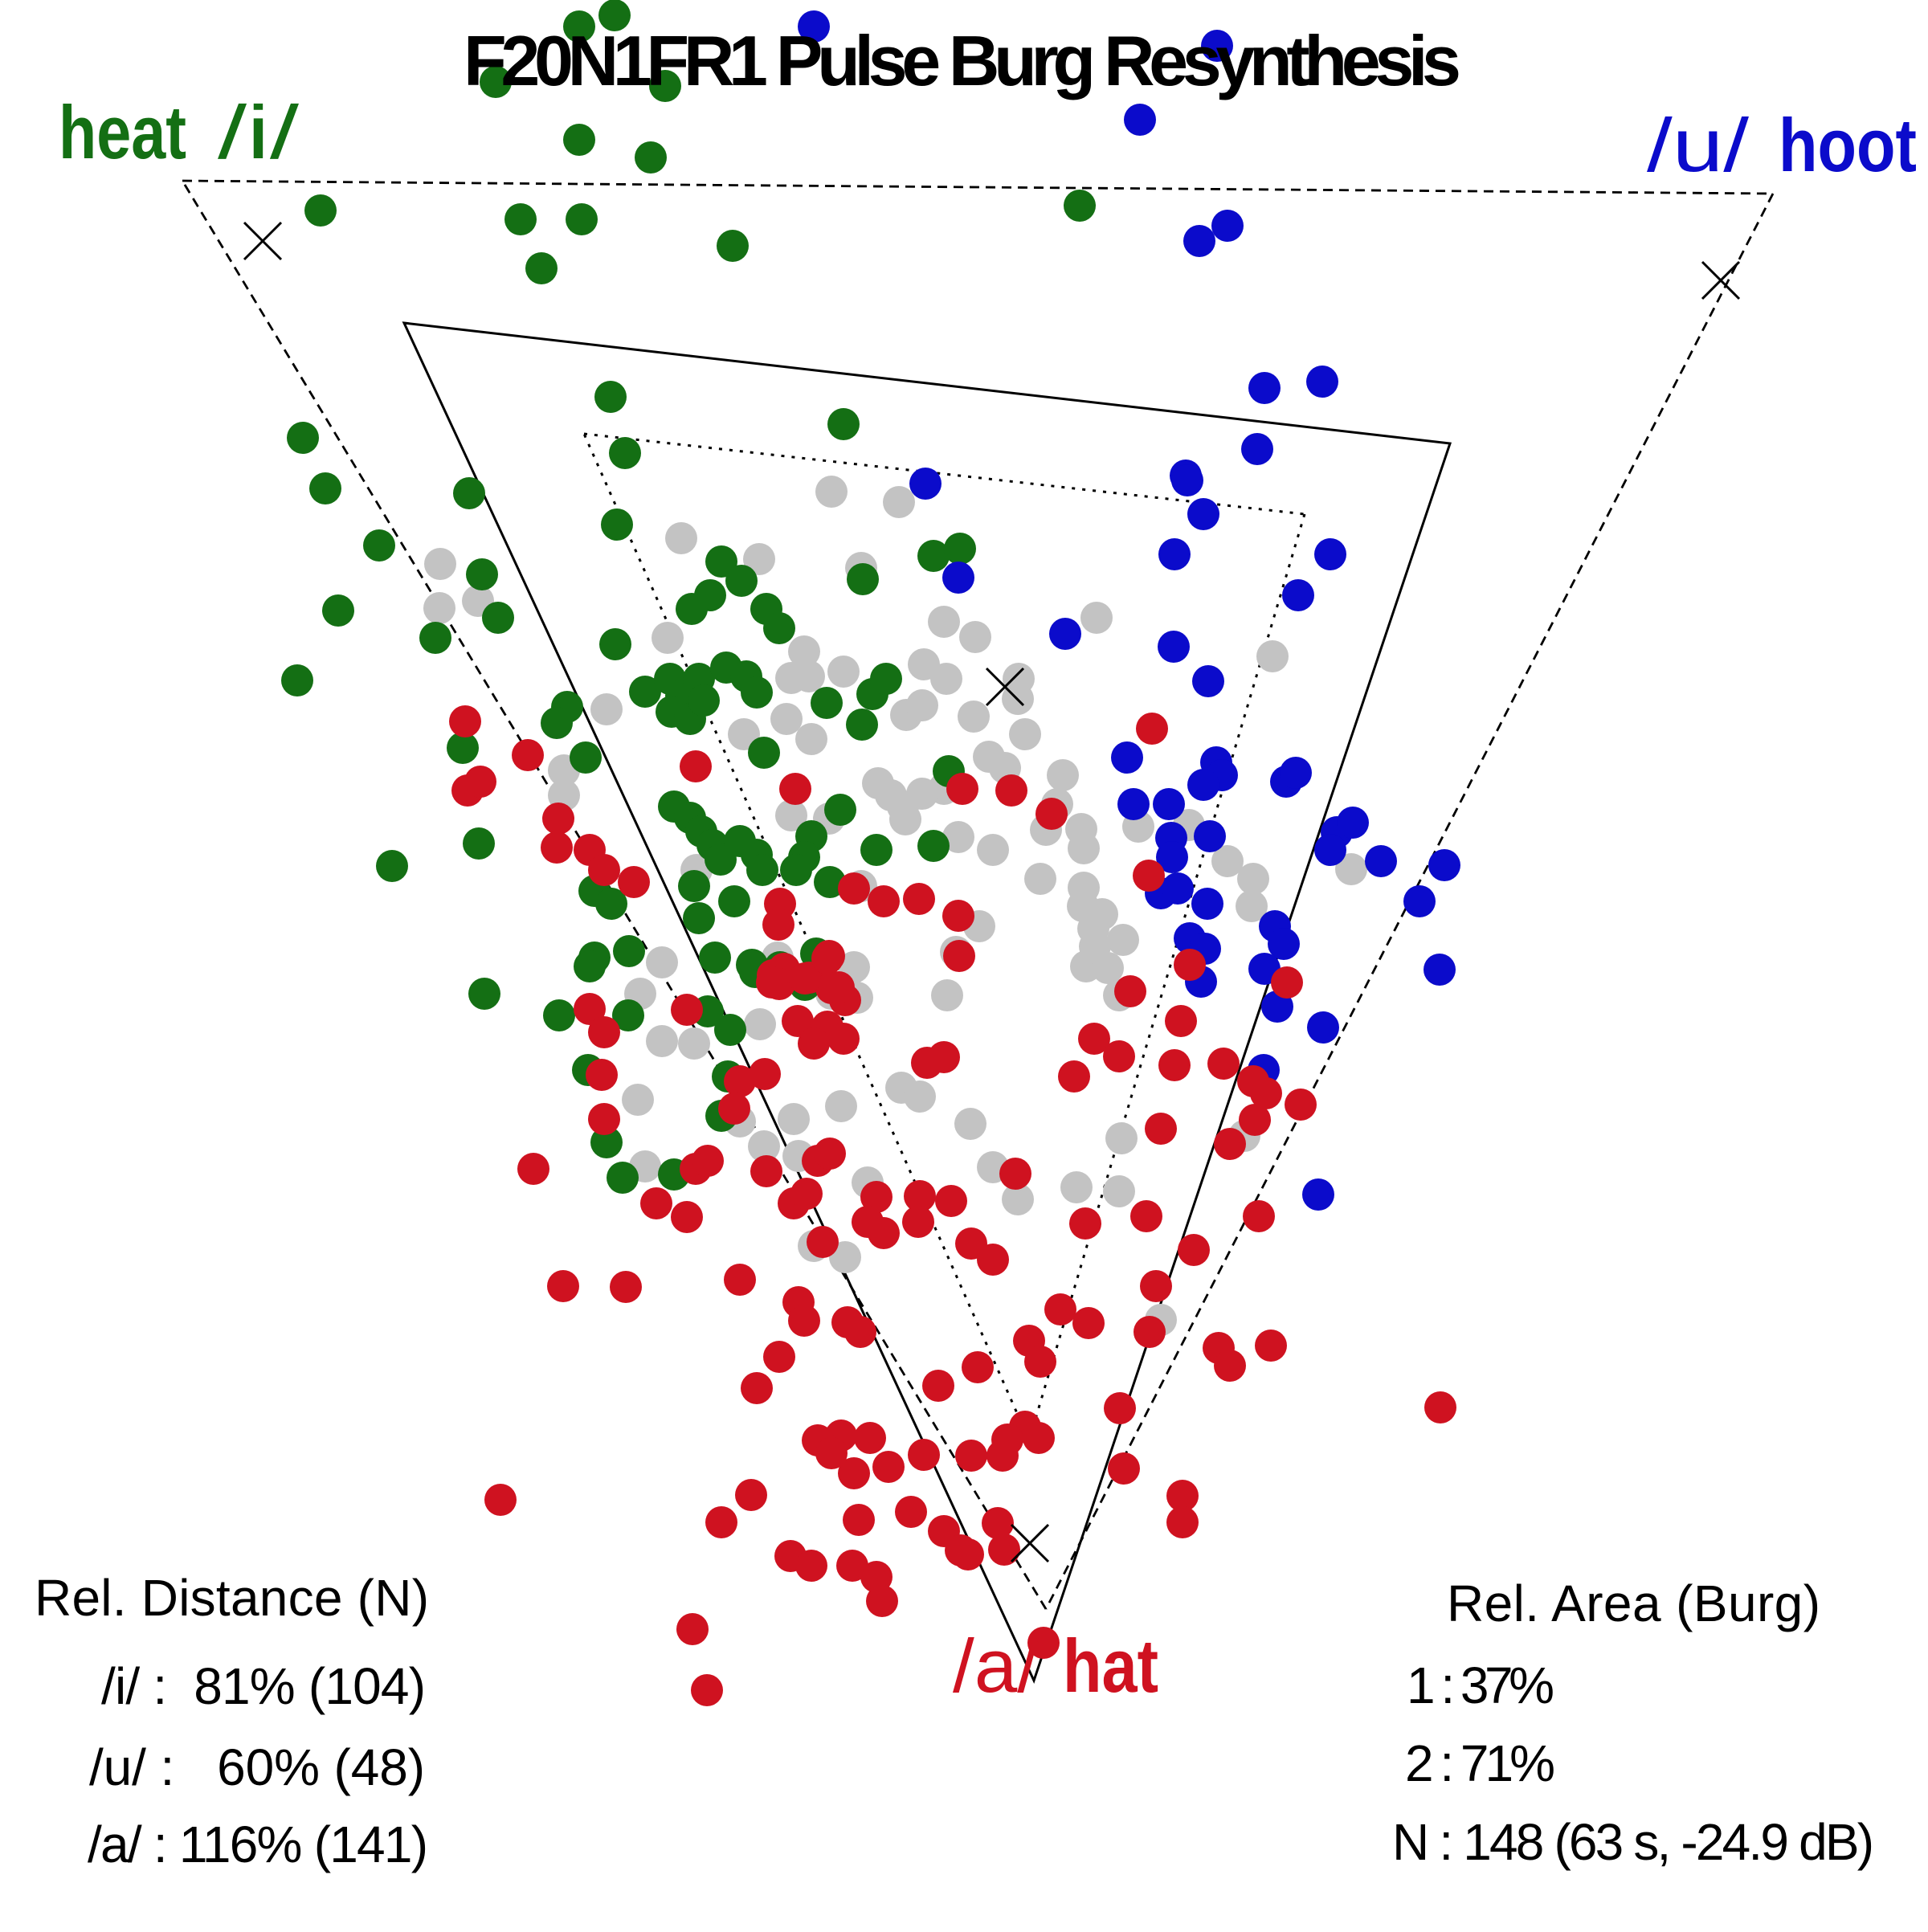 The image size is (1928, 1932). I want to click on svg-text: 2 : 71%, so click(1480, 1763).